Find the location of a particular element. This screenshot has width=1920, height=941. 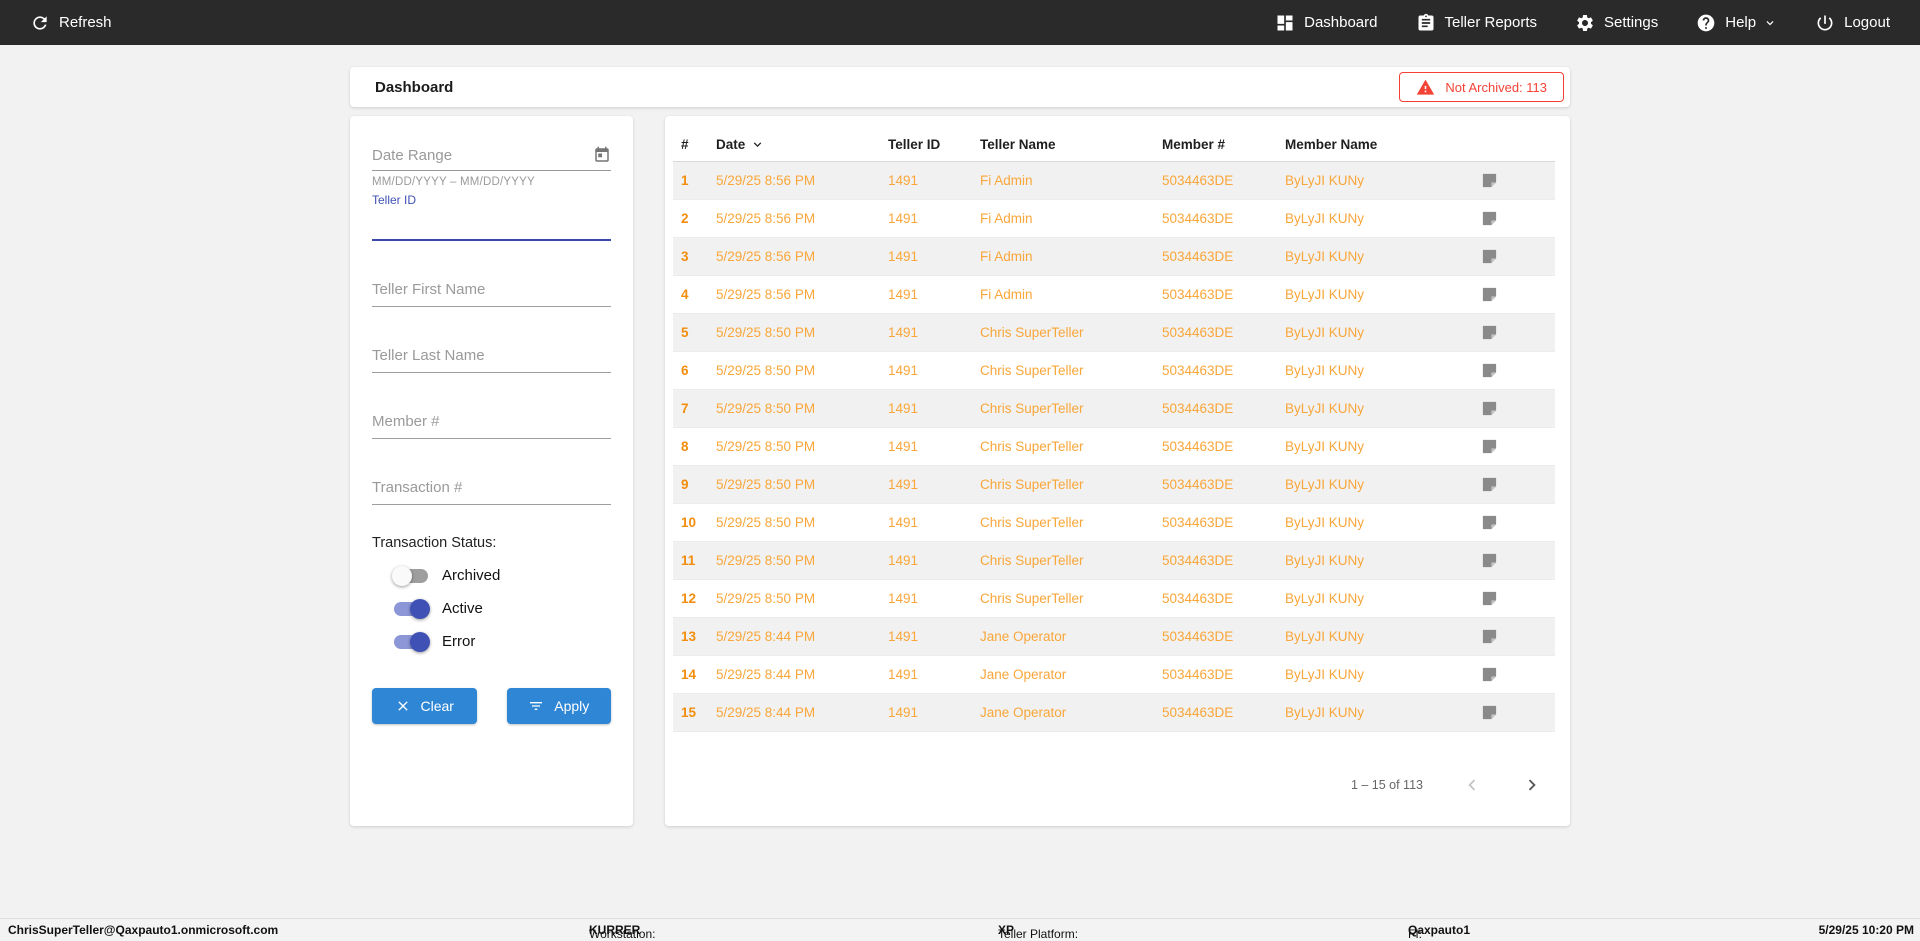

cell-teller-name: Jane Operator is located at coordinates (1023, 636).